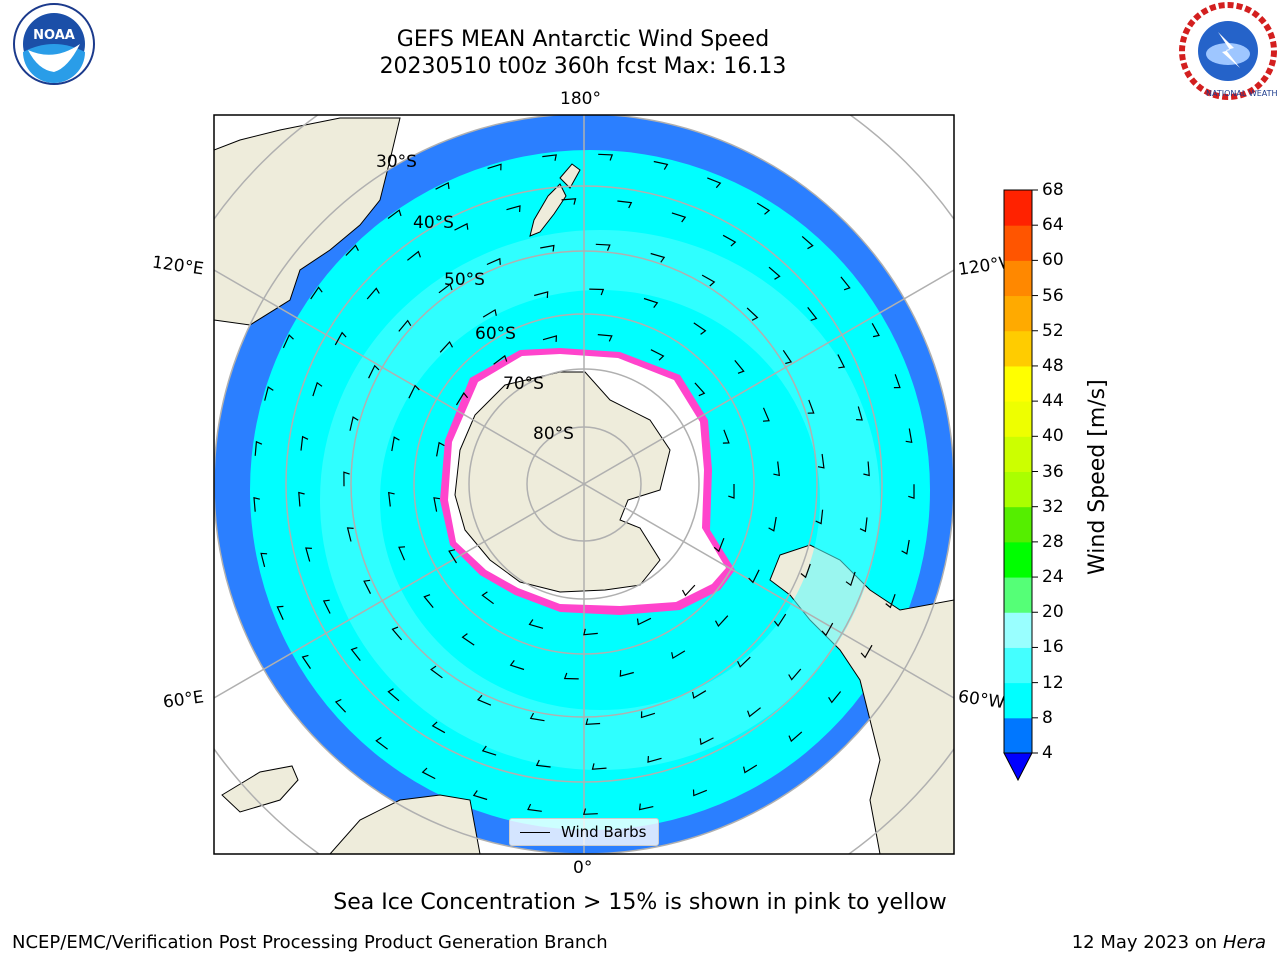 This screenshot has height=960, width=1280. Describe the element at coordinates (1228, 51) in the screenshot. I see `nws-logo: NATIONAL WEATHER SERVICE` at that location.